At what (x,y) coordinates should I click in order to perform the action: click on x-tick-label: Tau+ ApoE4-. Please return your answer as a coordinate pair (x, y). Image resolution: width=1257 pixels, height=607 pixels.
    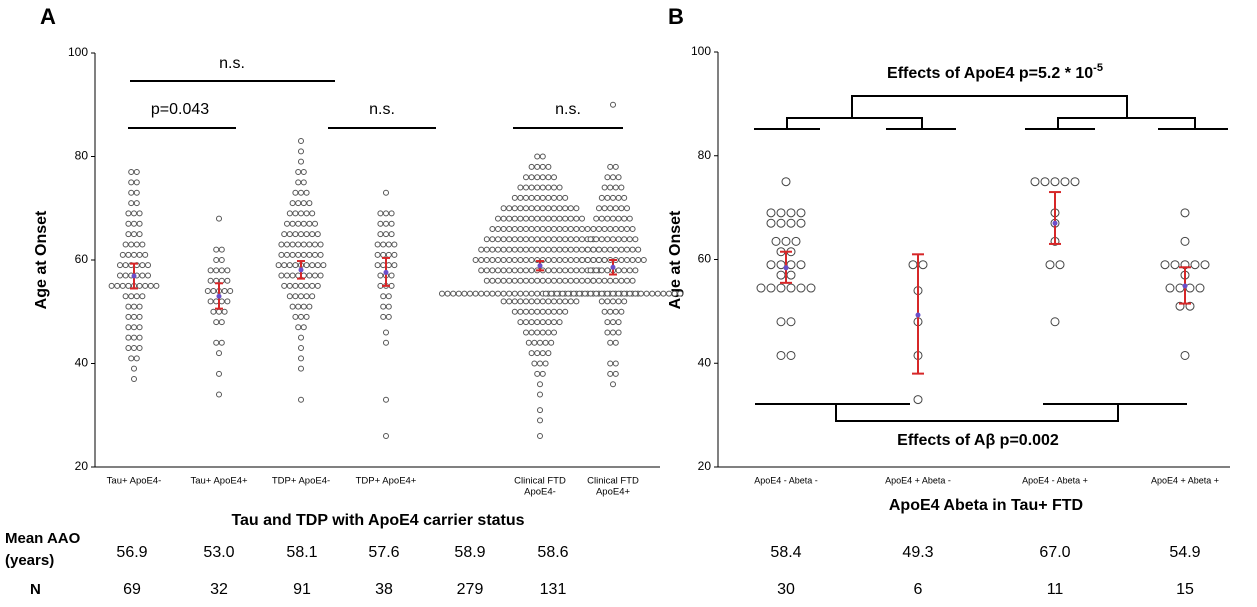
    Looking at the image, I should click on (134, 481).